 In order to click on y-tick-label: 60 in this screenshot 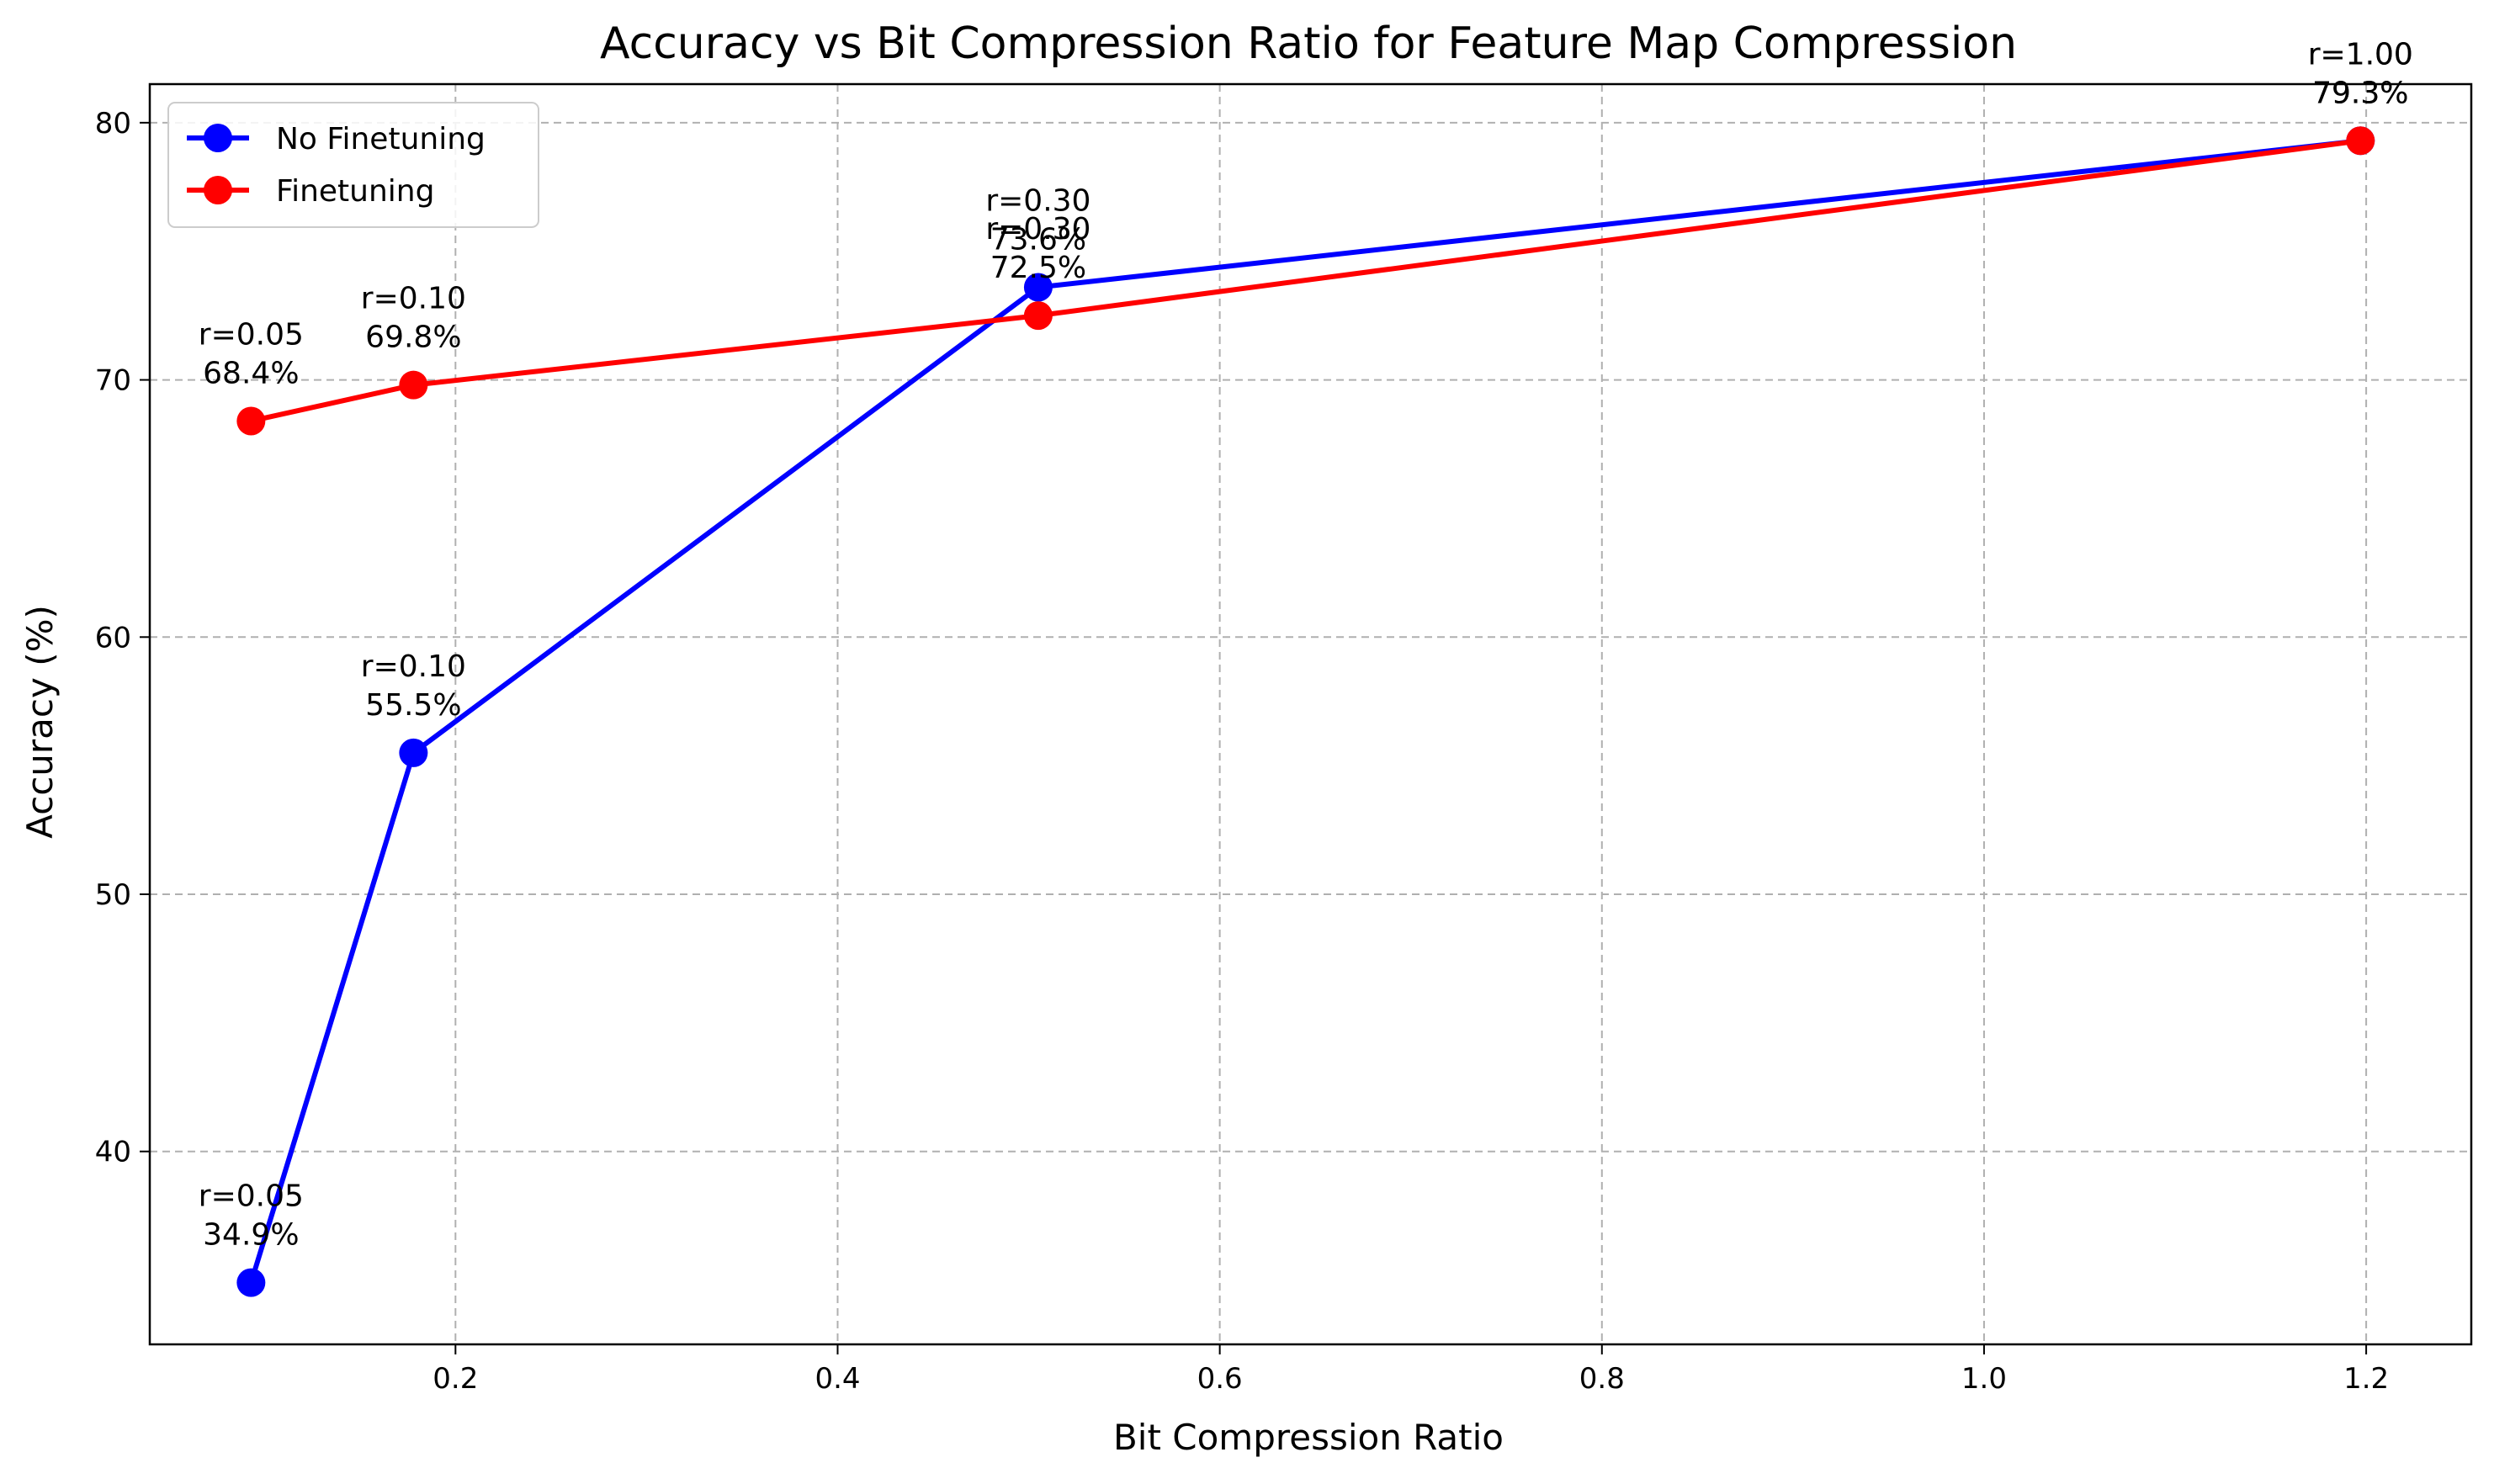, I will do `click(113, 638)`.